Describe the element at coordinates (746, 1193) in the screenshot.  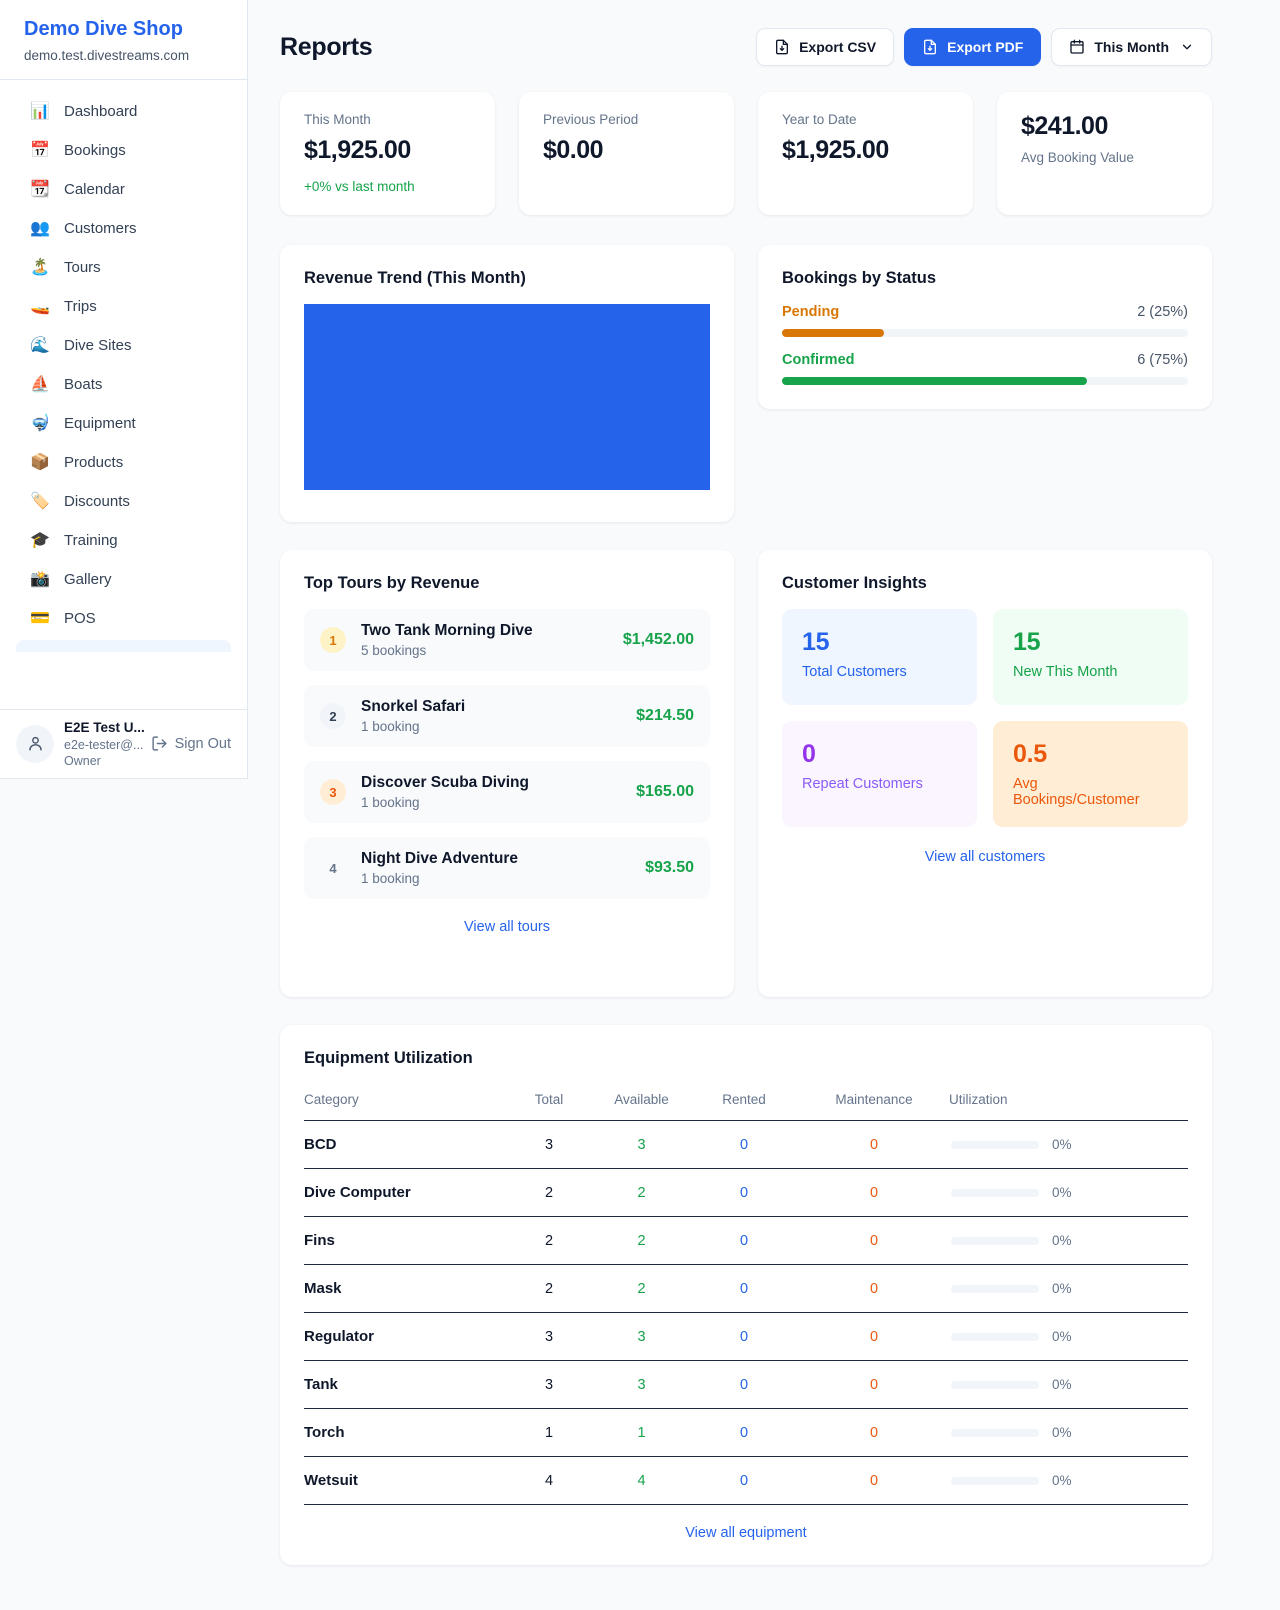
I see `table-row: Dive Computer 2 2 0 0 0%` at that location.